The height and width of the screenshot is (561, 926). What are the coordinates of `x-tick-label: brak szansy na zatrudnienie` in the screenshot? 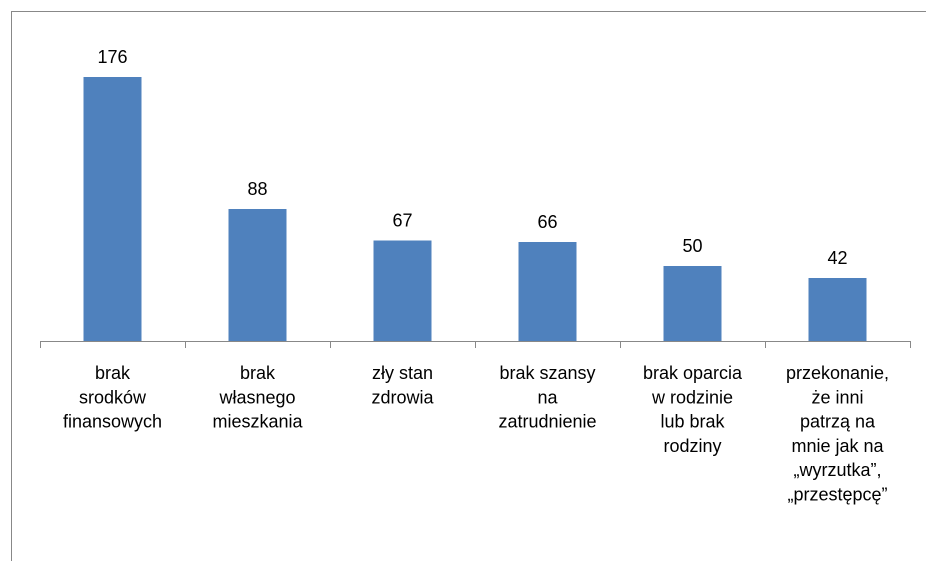 It's located at (547, 397).